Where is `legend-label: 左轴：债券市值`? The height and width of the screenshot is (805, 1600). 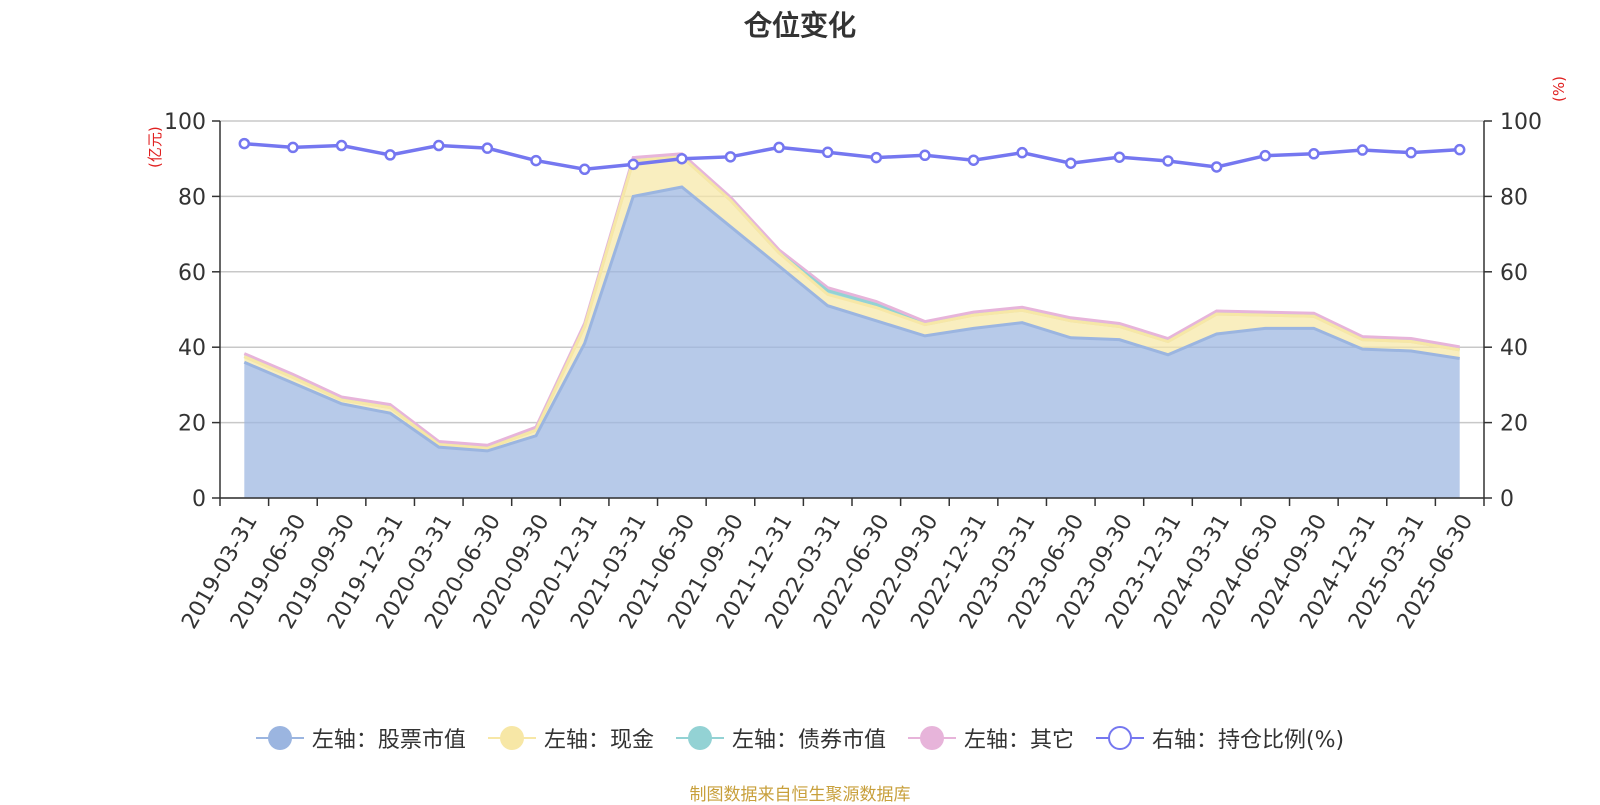 legend-label: 左轴：债券市值 is located at coordinates (808, 740).